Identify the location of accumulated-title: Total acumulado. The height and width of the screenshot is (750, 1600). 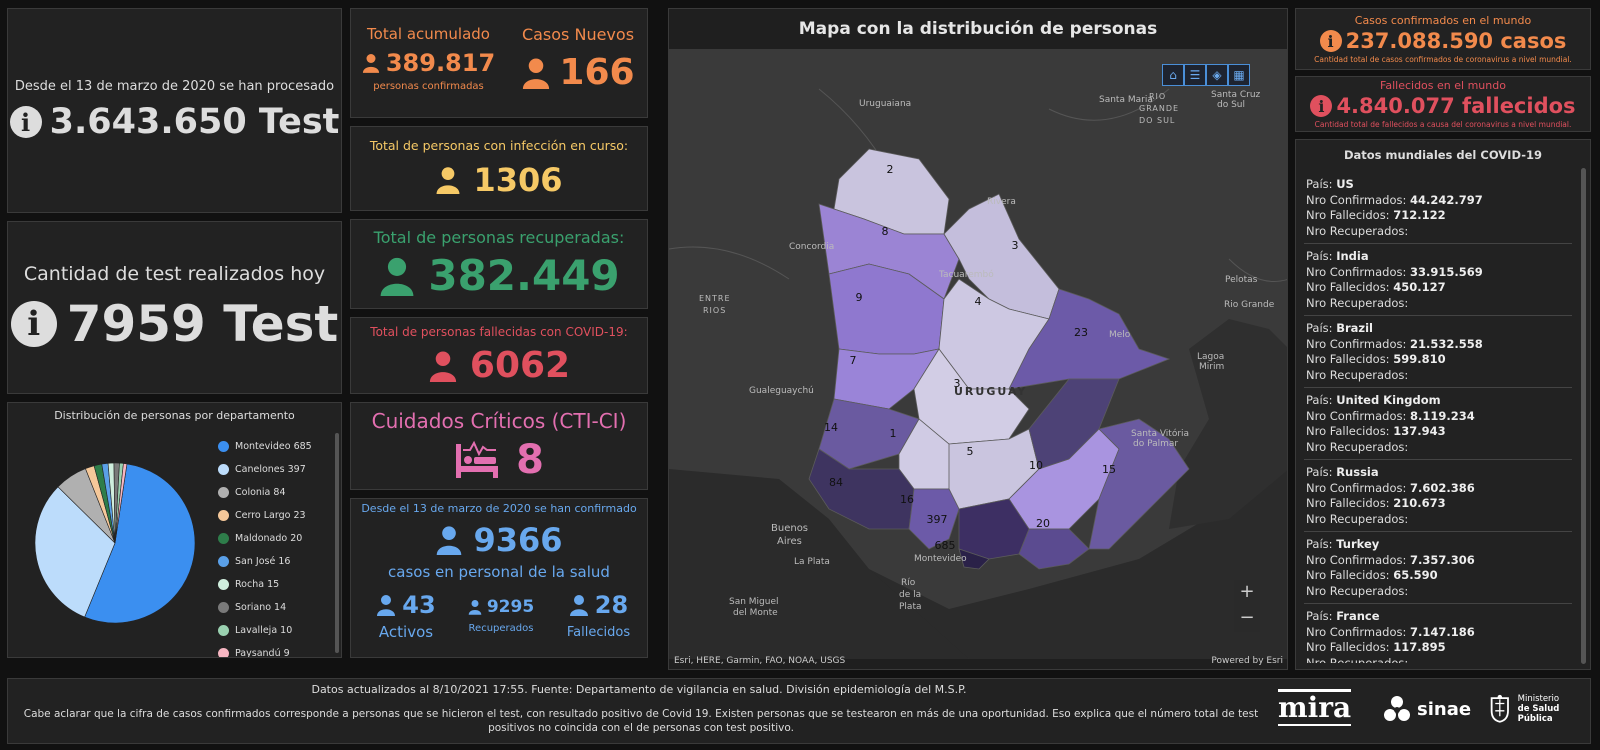
(428, 34).